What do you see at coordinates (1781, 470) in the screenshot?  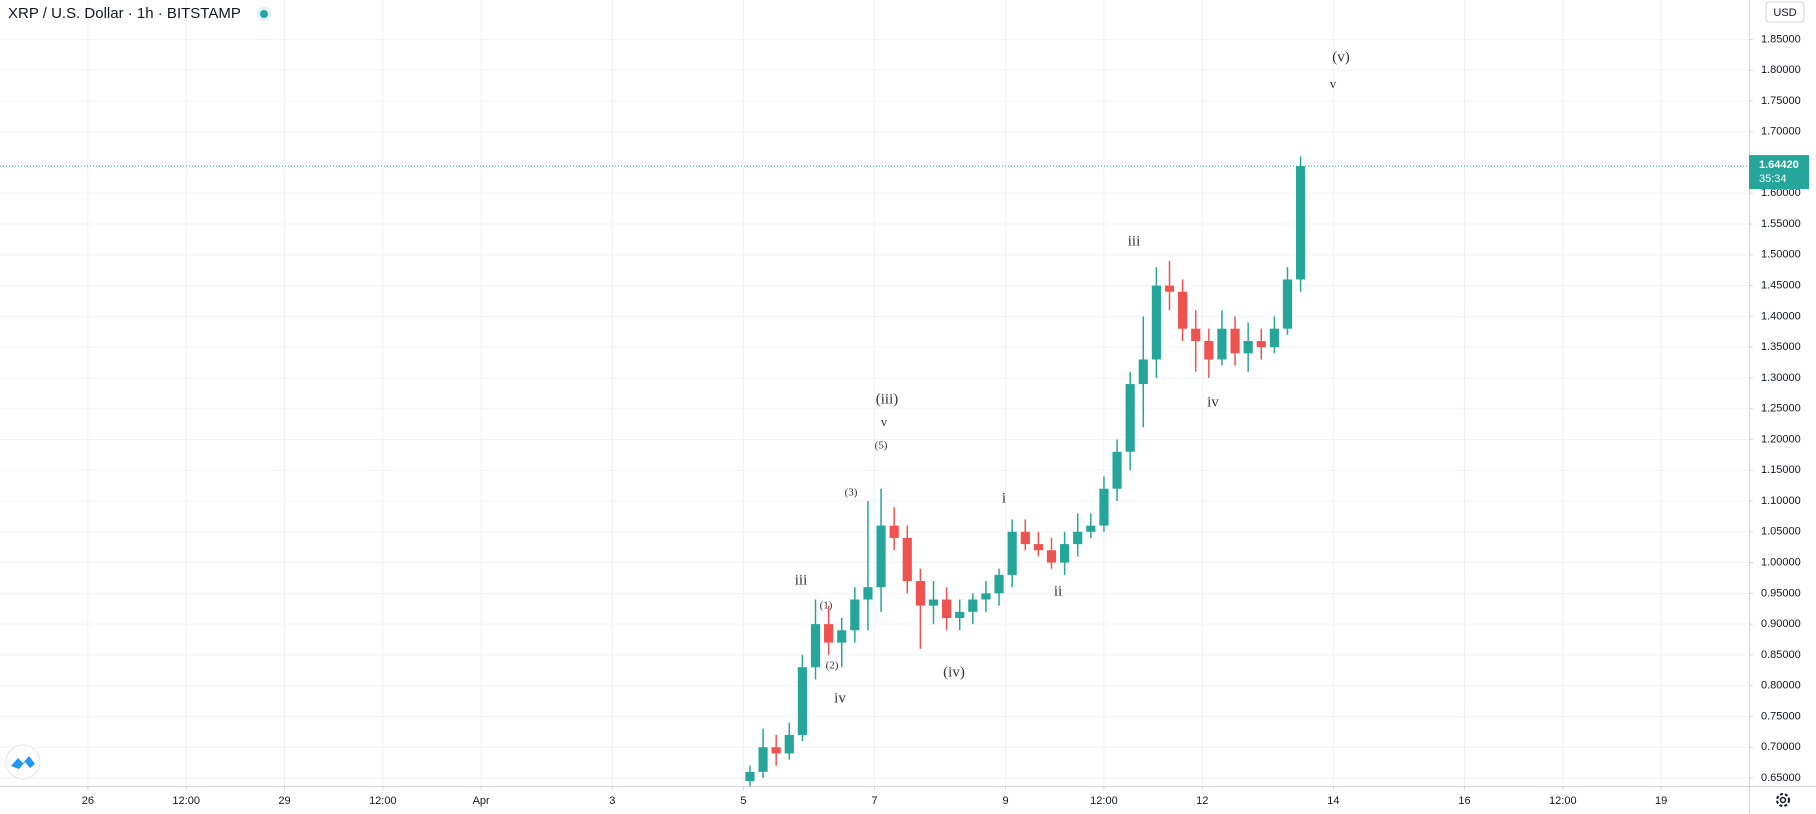 I see `y-tick-label: 1.15000` at bounding box center [1781, 470].